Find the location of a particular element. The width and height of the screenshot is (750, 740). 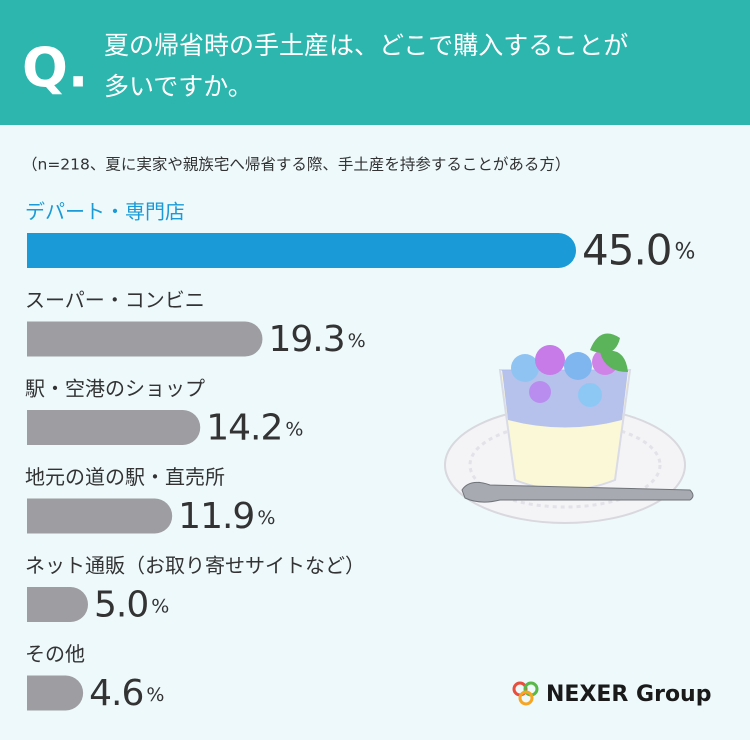

category-label: その他 is located at coordinates (55, 654).